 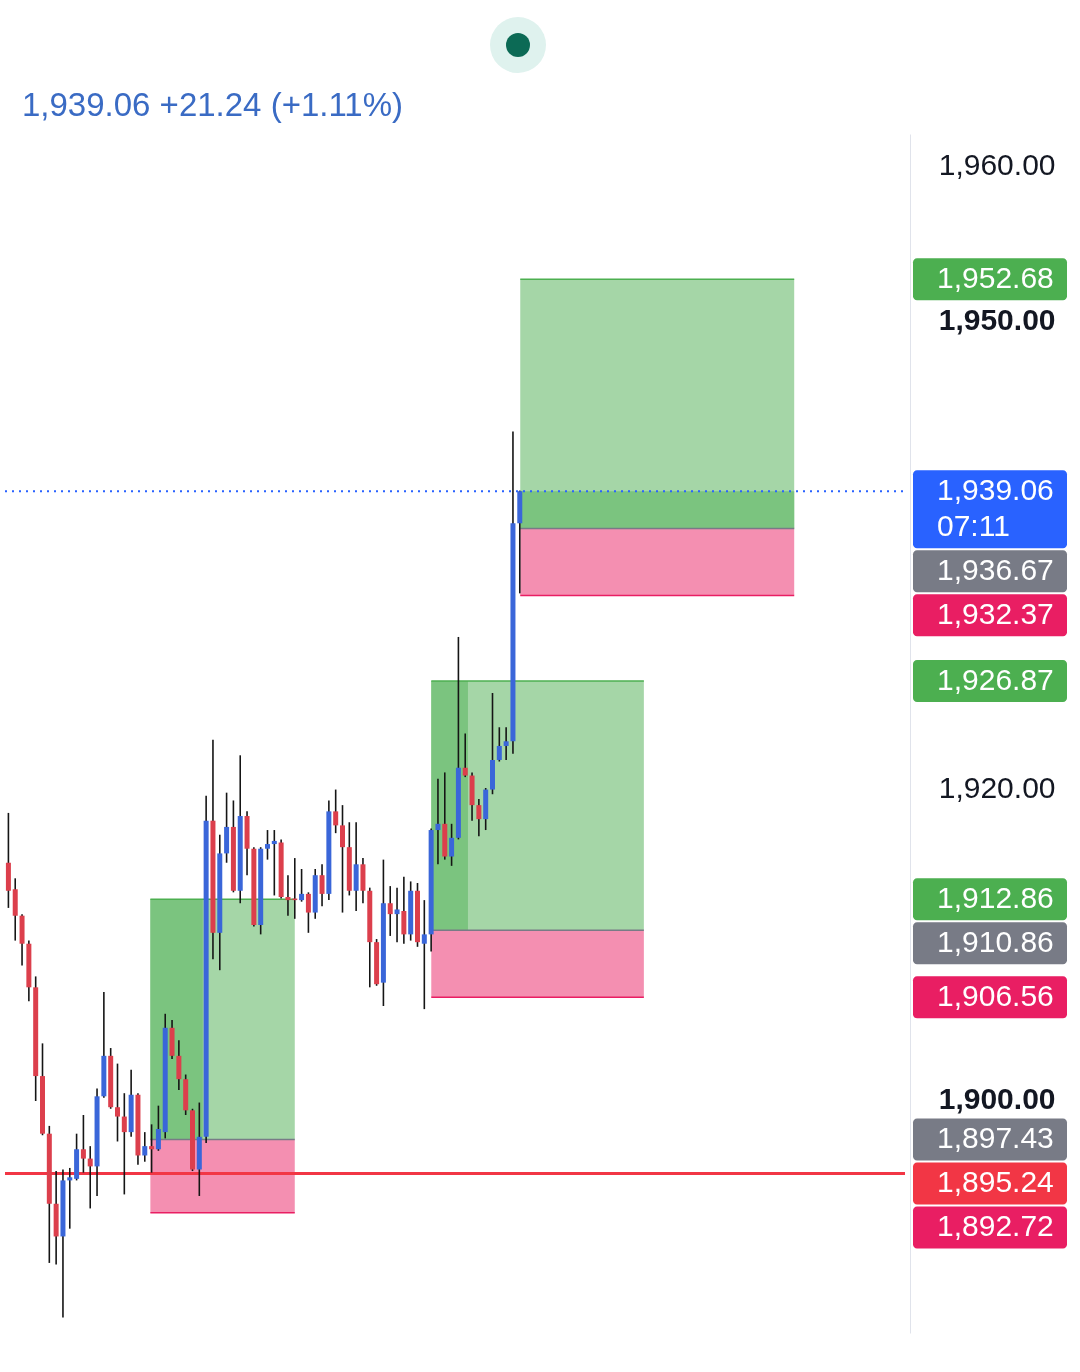 What do you see at coordinates (995, 680) in the screenshot?
I see `text: 1,926.87` at bounding box center [995, 680].